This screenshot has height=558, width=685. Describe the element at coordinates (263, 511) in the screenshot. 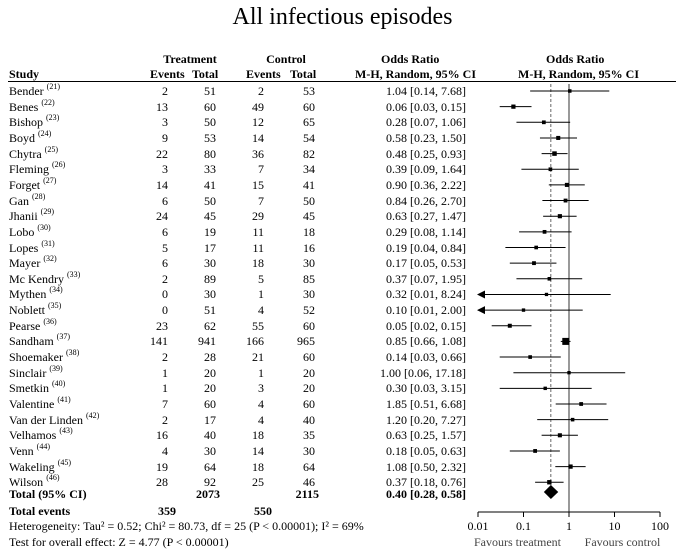

I see `total-events-control: 550` at that location.